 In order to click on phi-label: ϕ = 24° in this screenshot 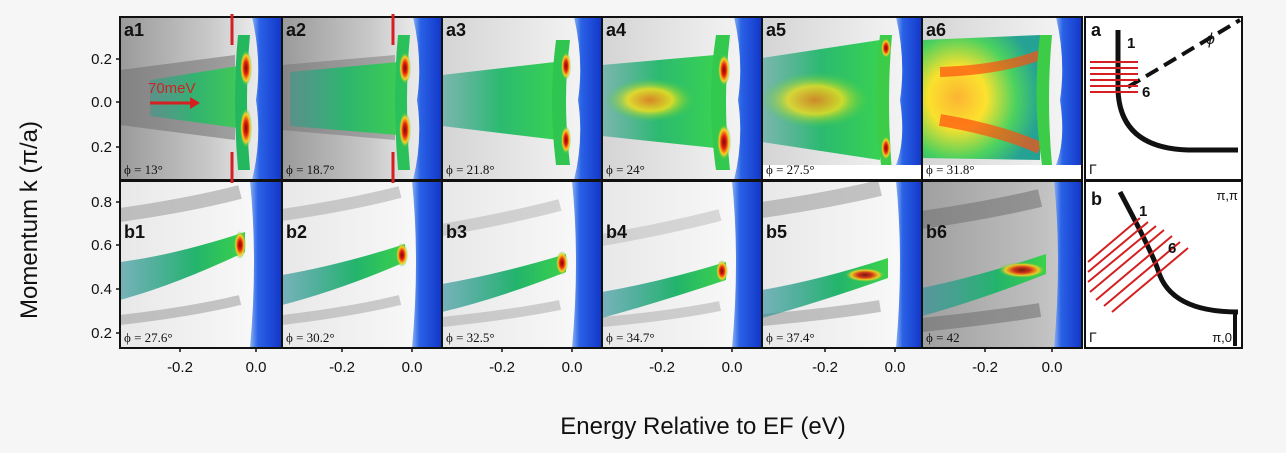, I will do `click(625, 169)`.